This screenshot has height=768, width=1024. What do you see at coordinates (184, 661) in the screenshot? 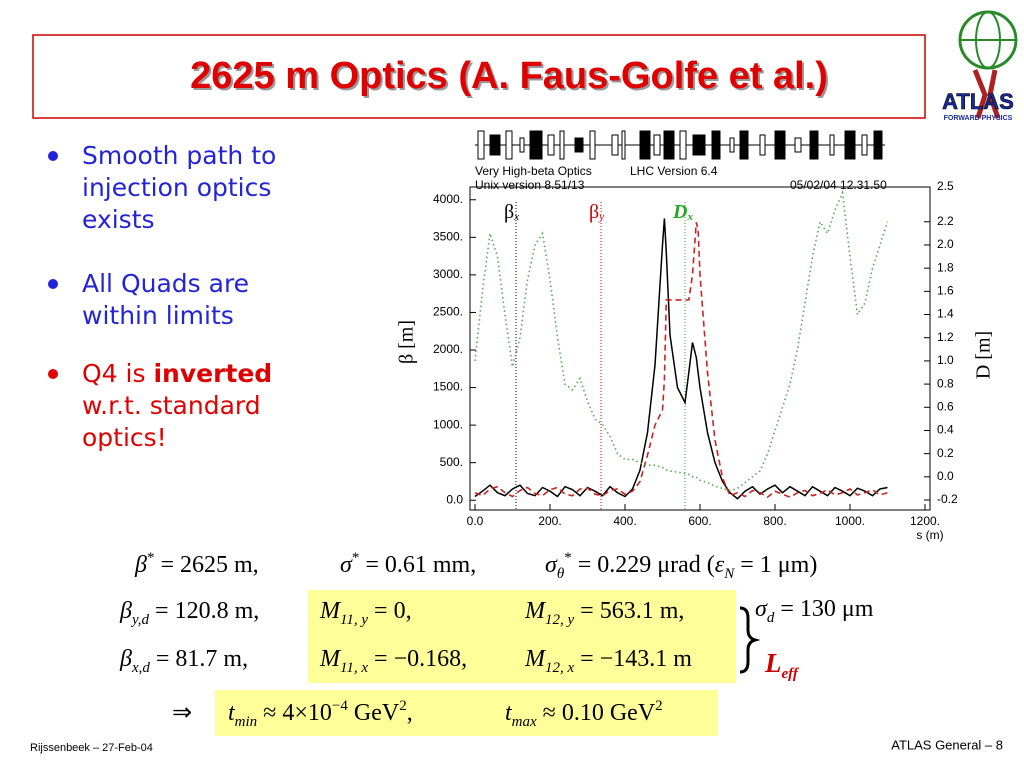
I see `equation-term: βx,d = 81.7 m,` at bounding box center [184, 661].